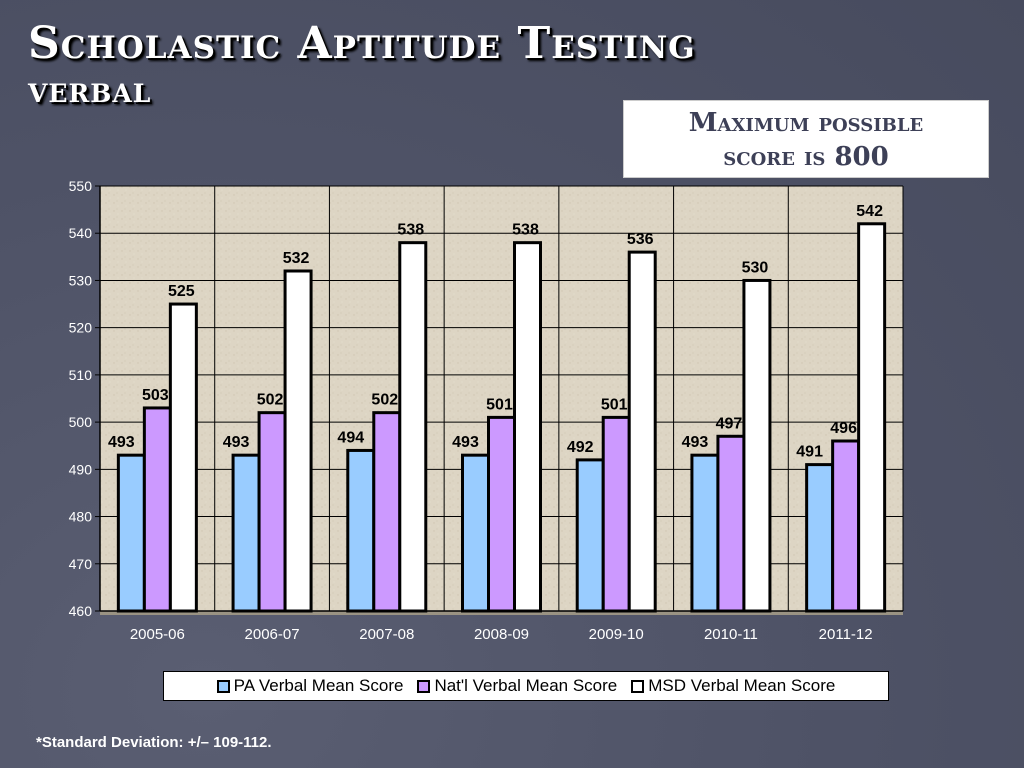 The image size is (1024, 768). Describe the element at coordinates (296, 258) in the screenshot. I see `data-label-2006-07-series-2: 532` at that location.